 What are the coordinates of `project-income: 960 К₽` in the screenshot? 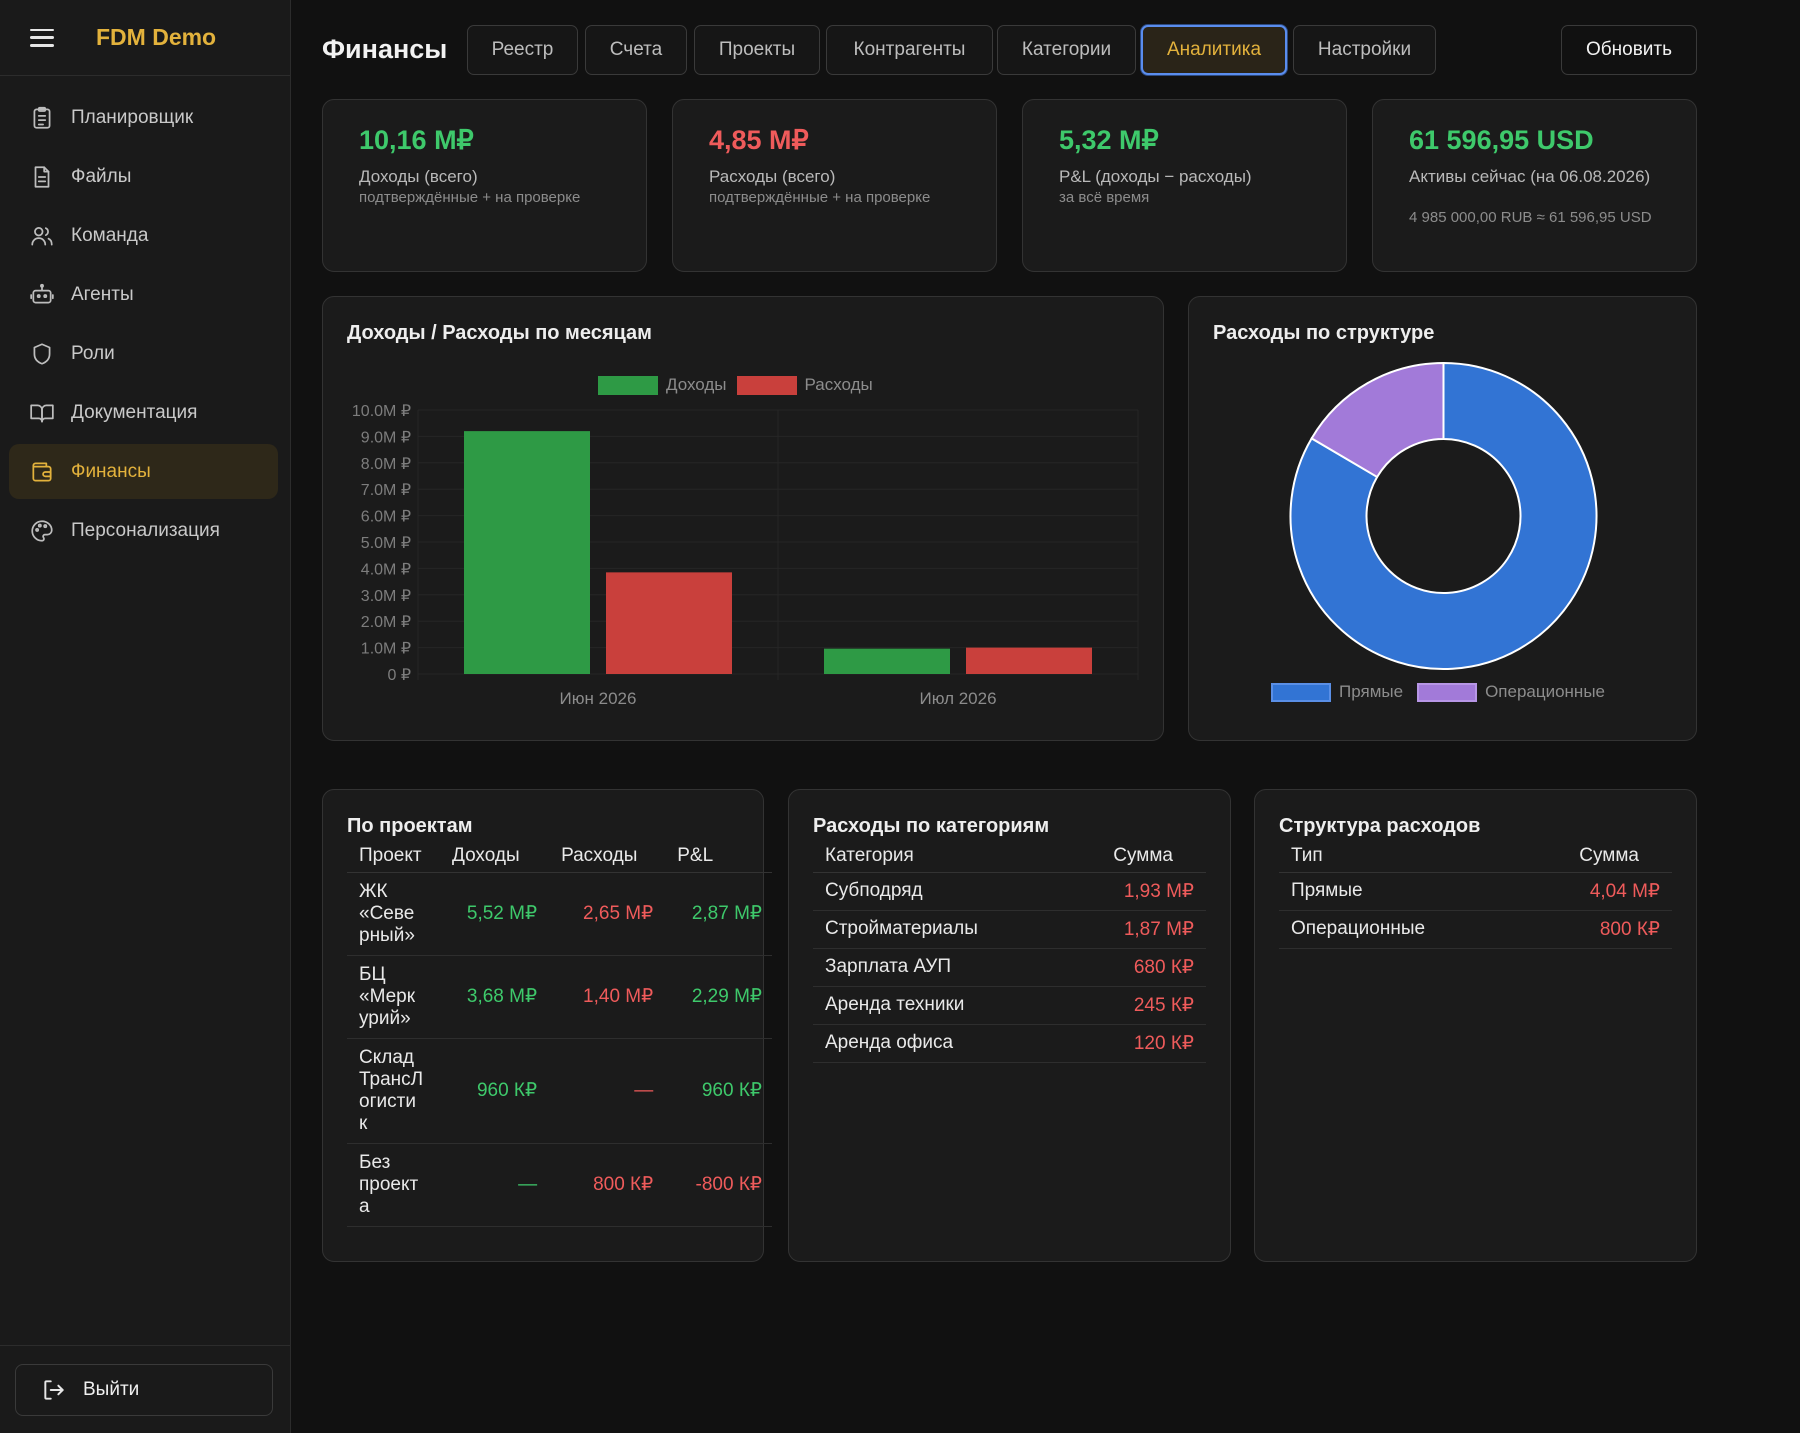 It's located at (495, 1091).